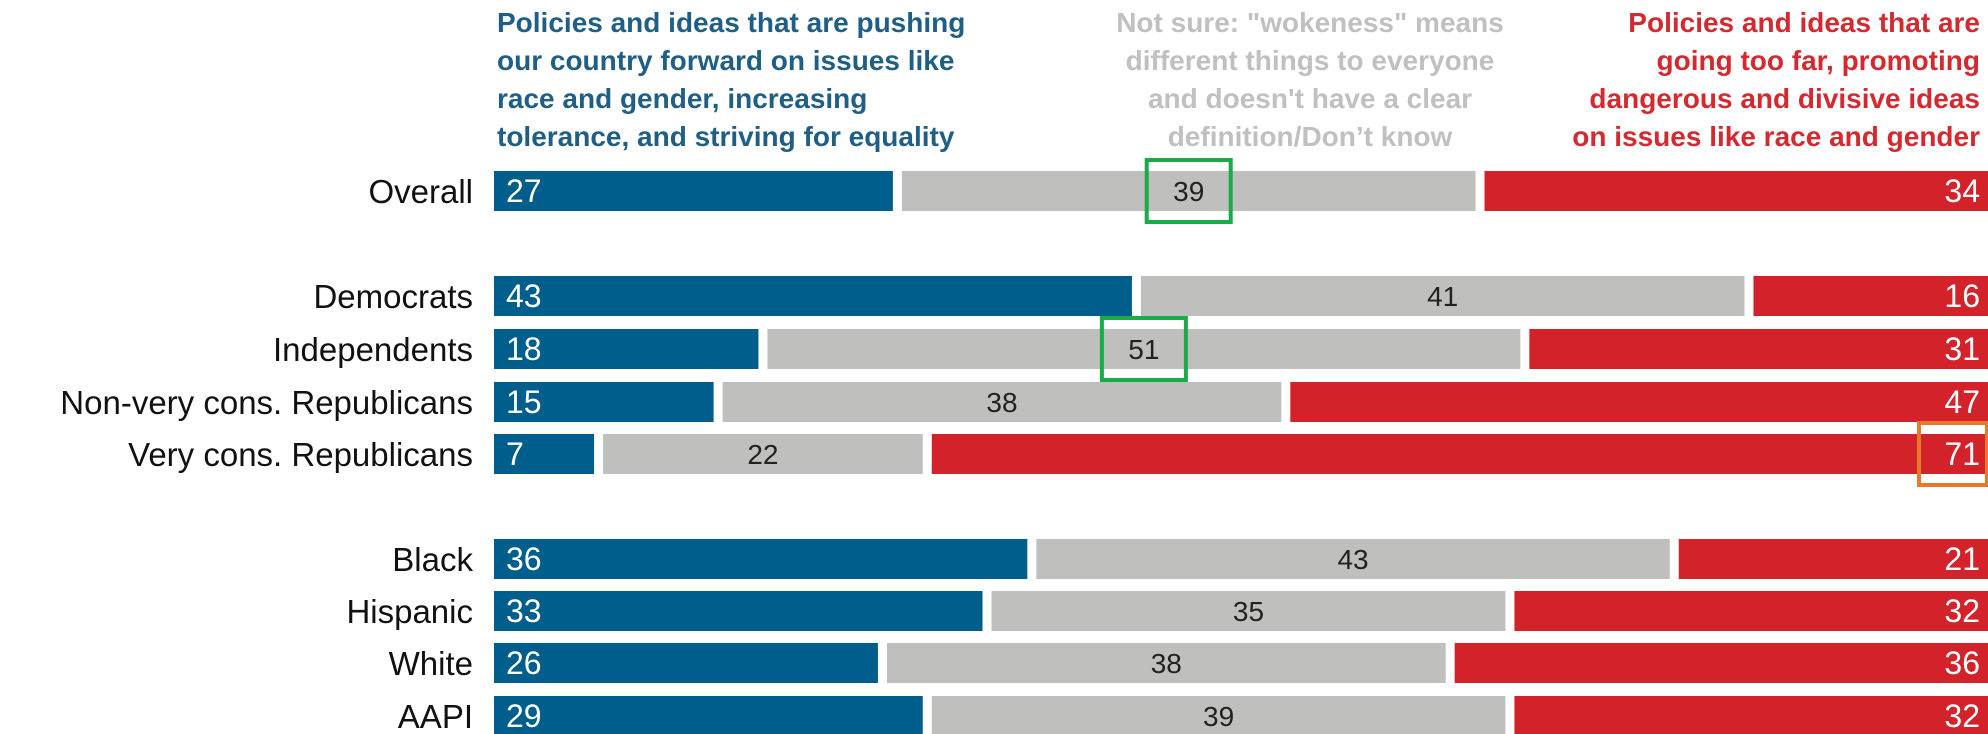 This screenshot has width=1988, height=734. Describe the element at coordinates (1310, 60) in the screenshot. I see `legend-not-sure-line: different things to everyone` at that location.